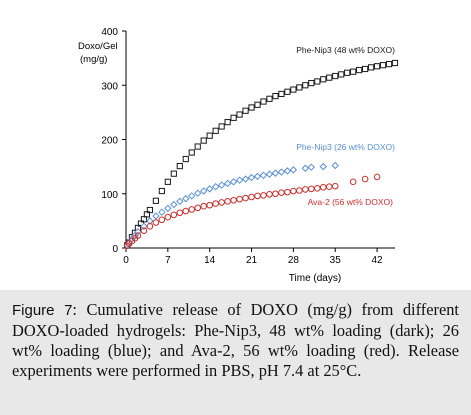 The width and height of the screenshot is (471, 415). Describe the element at coordinates (126, 260) in the screenshot. I see `x-tick-label: 0` at that location.